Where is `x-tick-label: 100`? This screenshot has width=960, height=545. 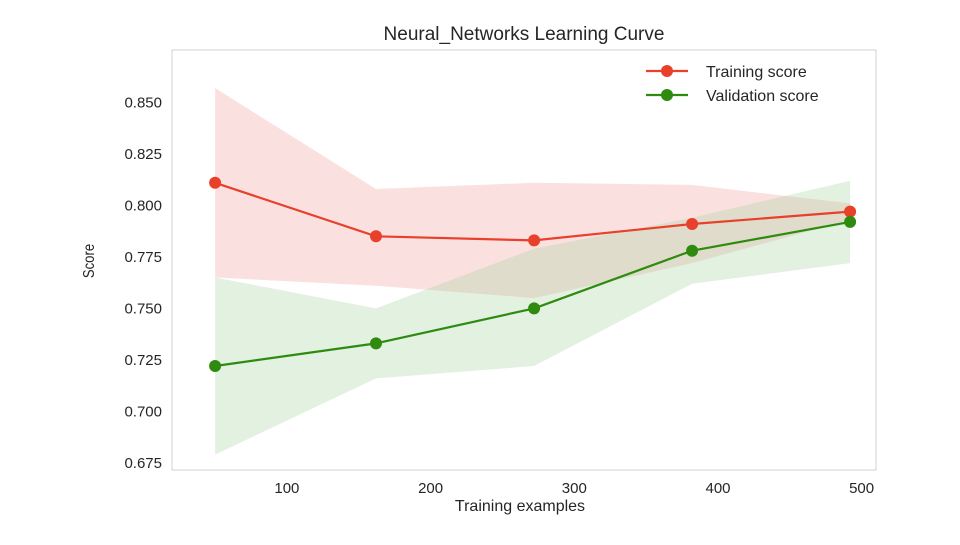
x-tick-label: 100 is located at coordinates (286, 488).